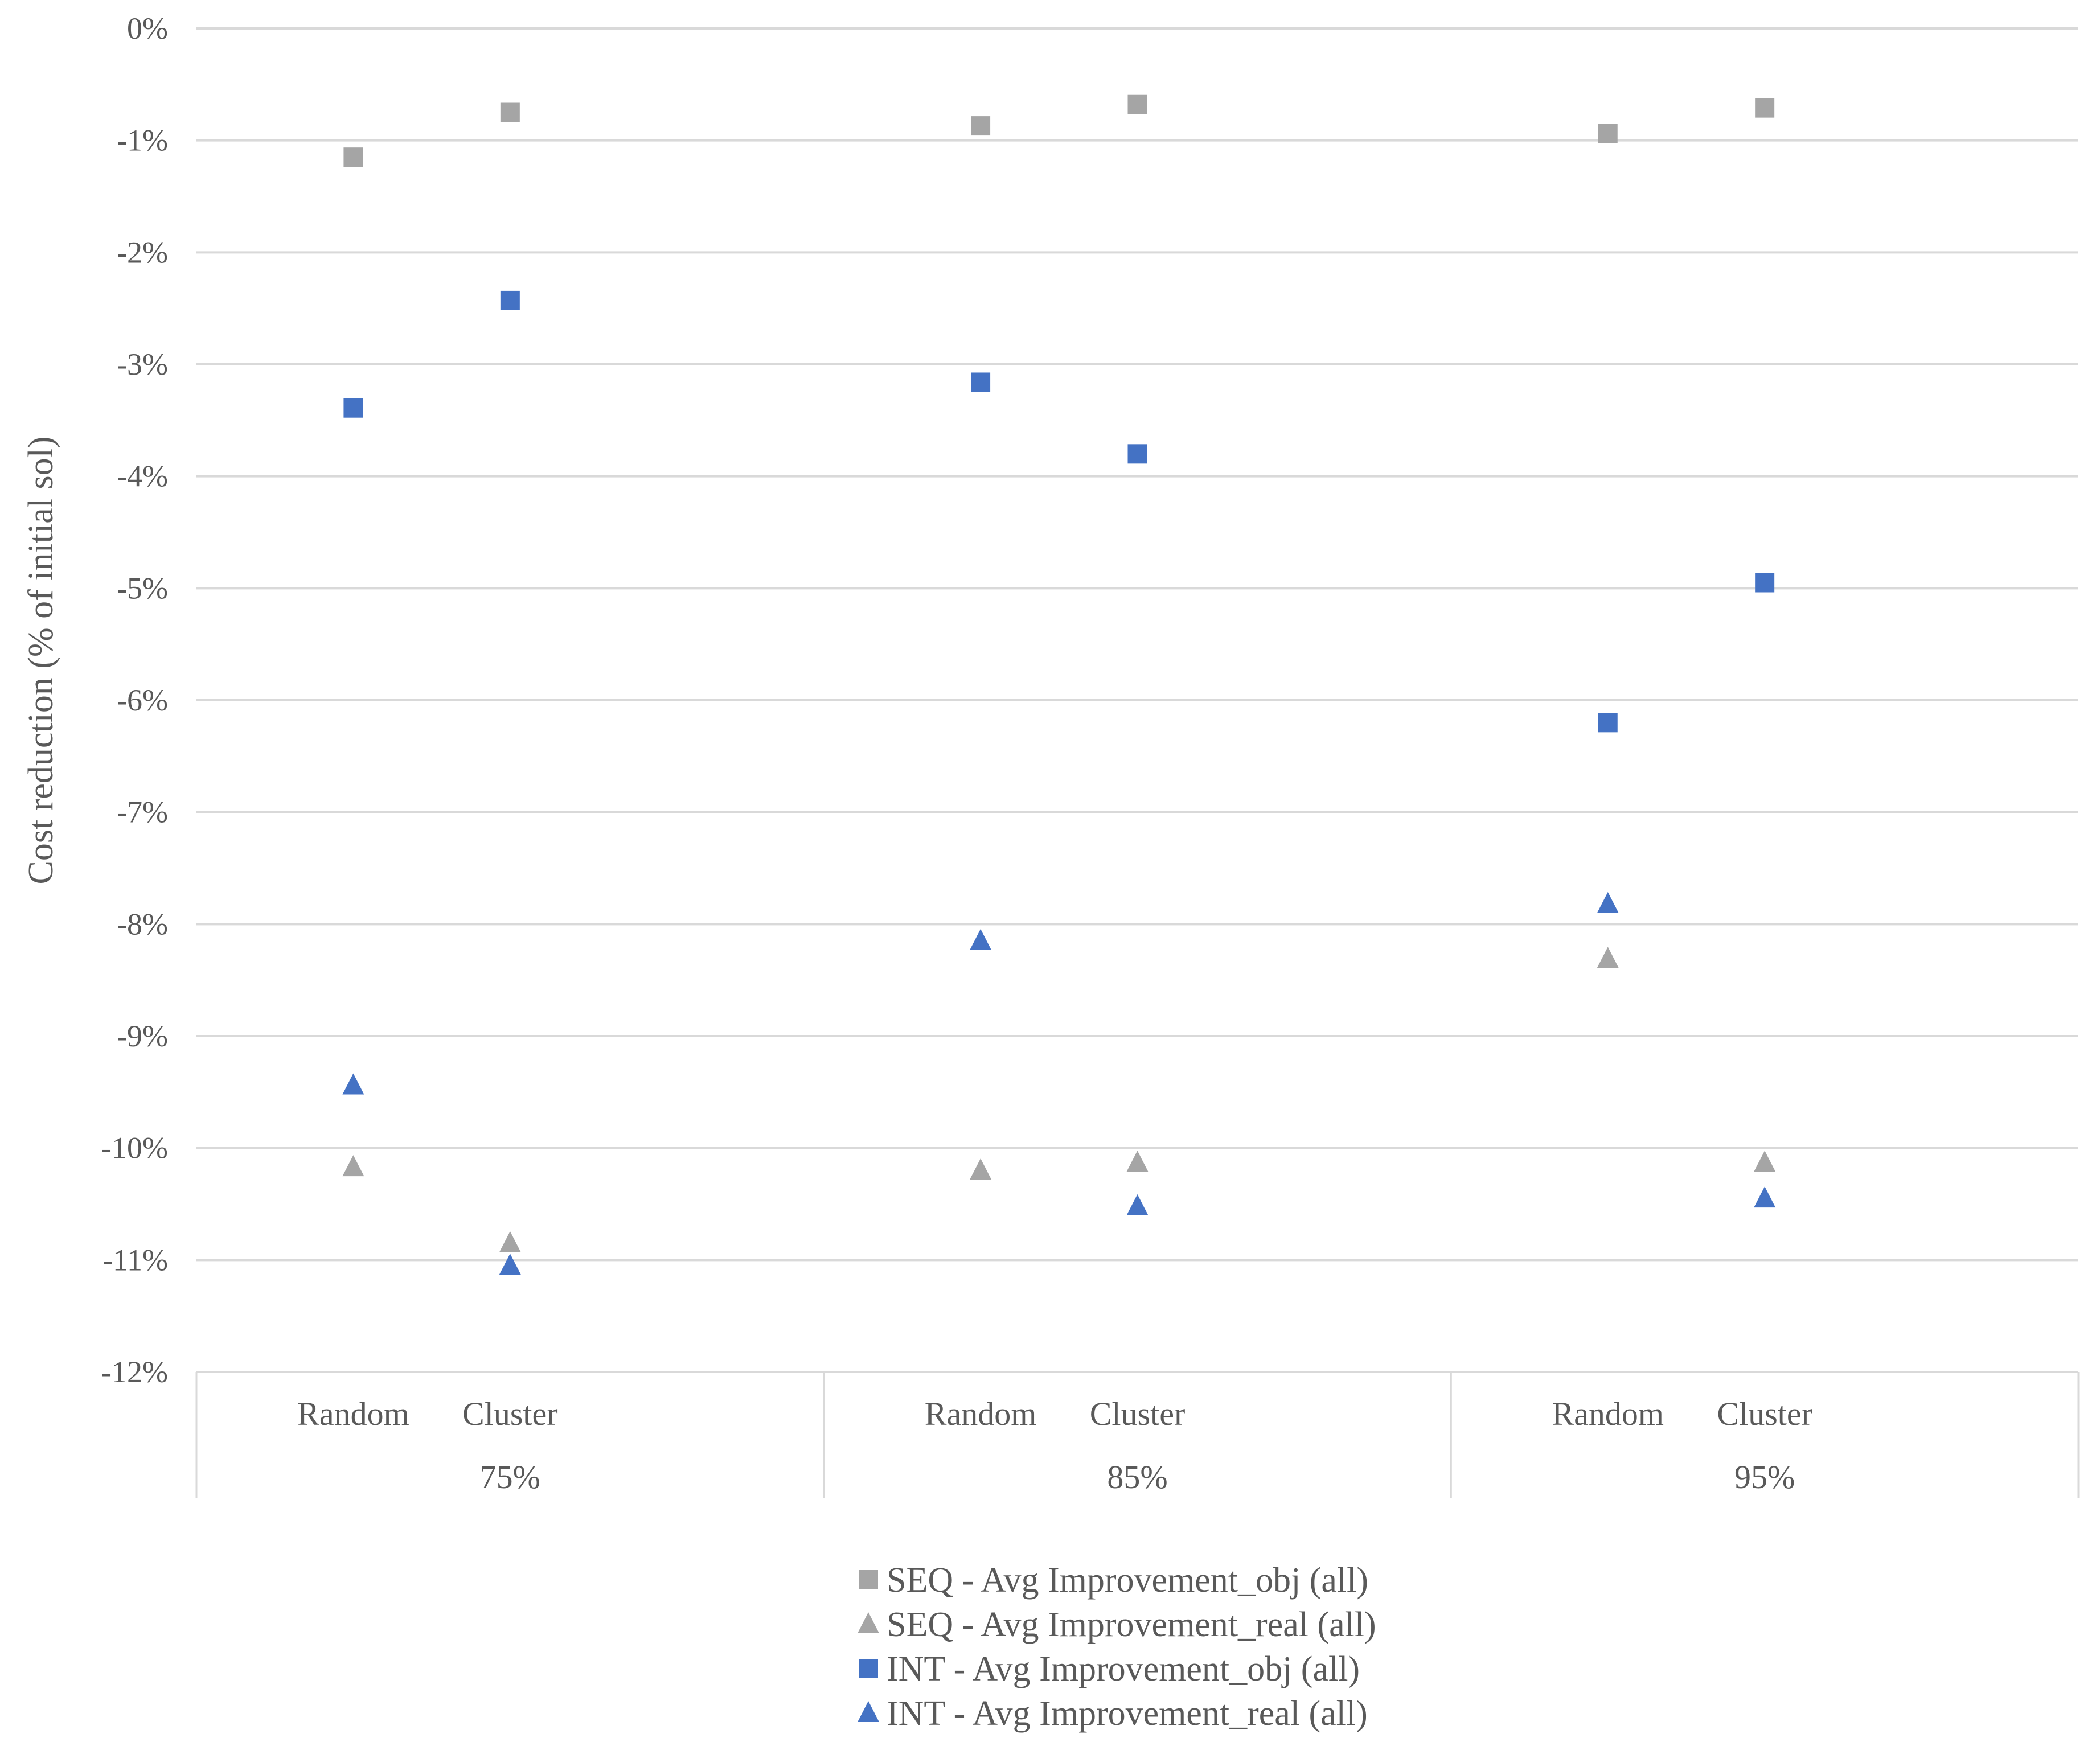 Image resolution: width=2100 pixels, height=1738 pixels. Describe the element at coordinates (142, 364) in the screenshot. I see `y-tick-label: -3%` at that location.